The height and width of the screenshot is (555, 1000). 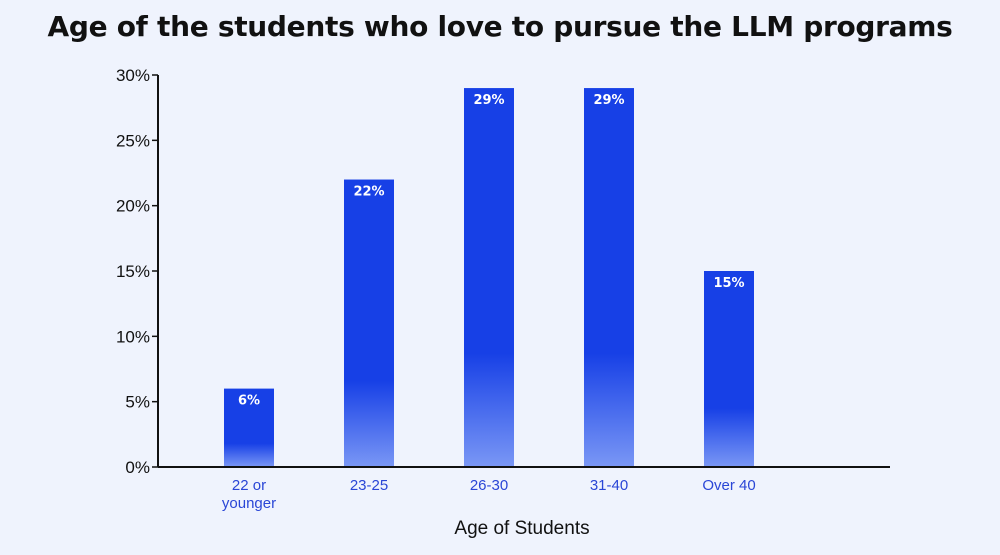 I want to click on x-category-label: 23-25, so click(x=369, y=485).